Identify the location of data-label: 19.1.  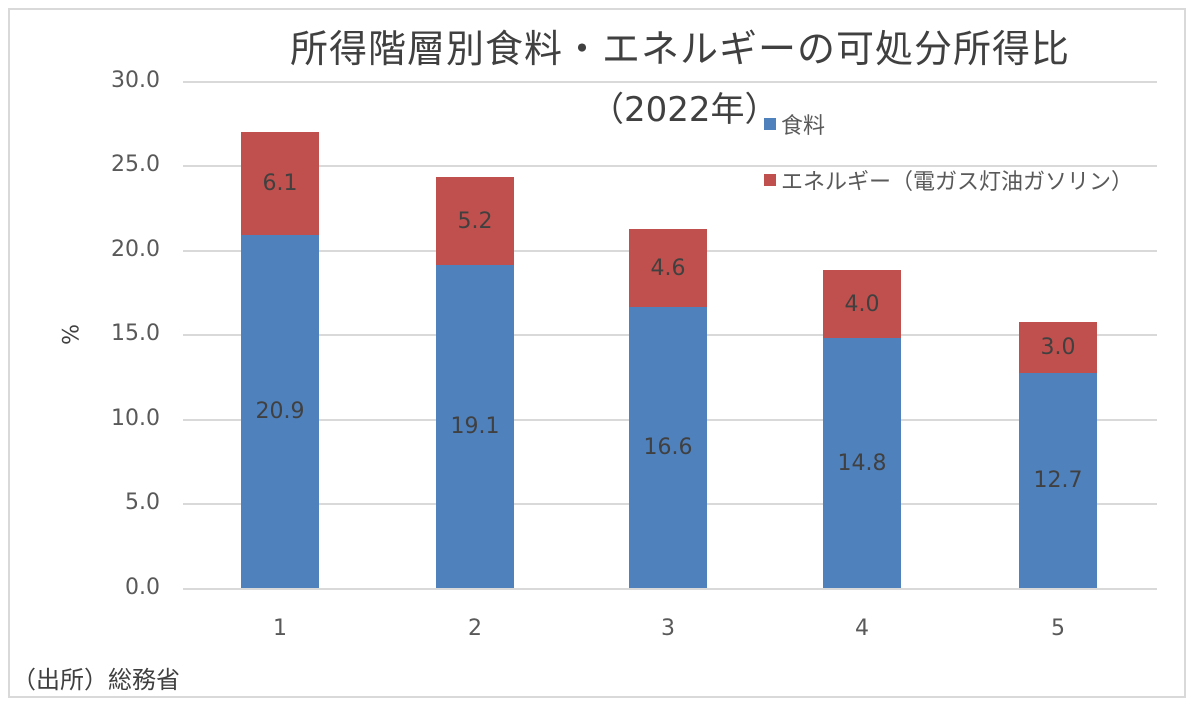
(475, 426).